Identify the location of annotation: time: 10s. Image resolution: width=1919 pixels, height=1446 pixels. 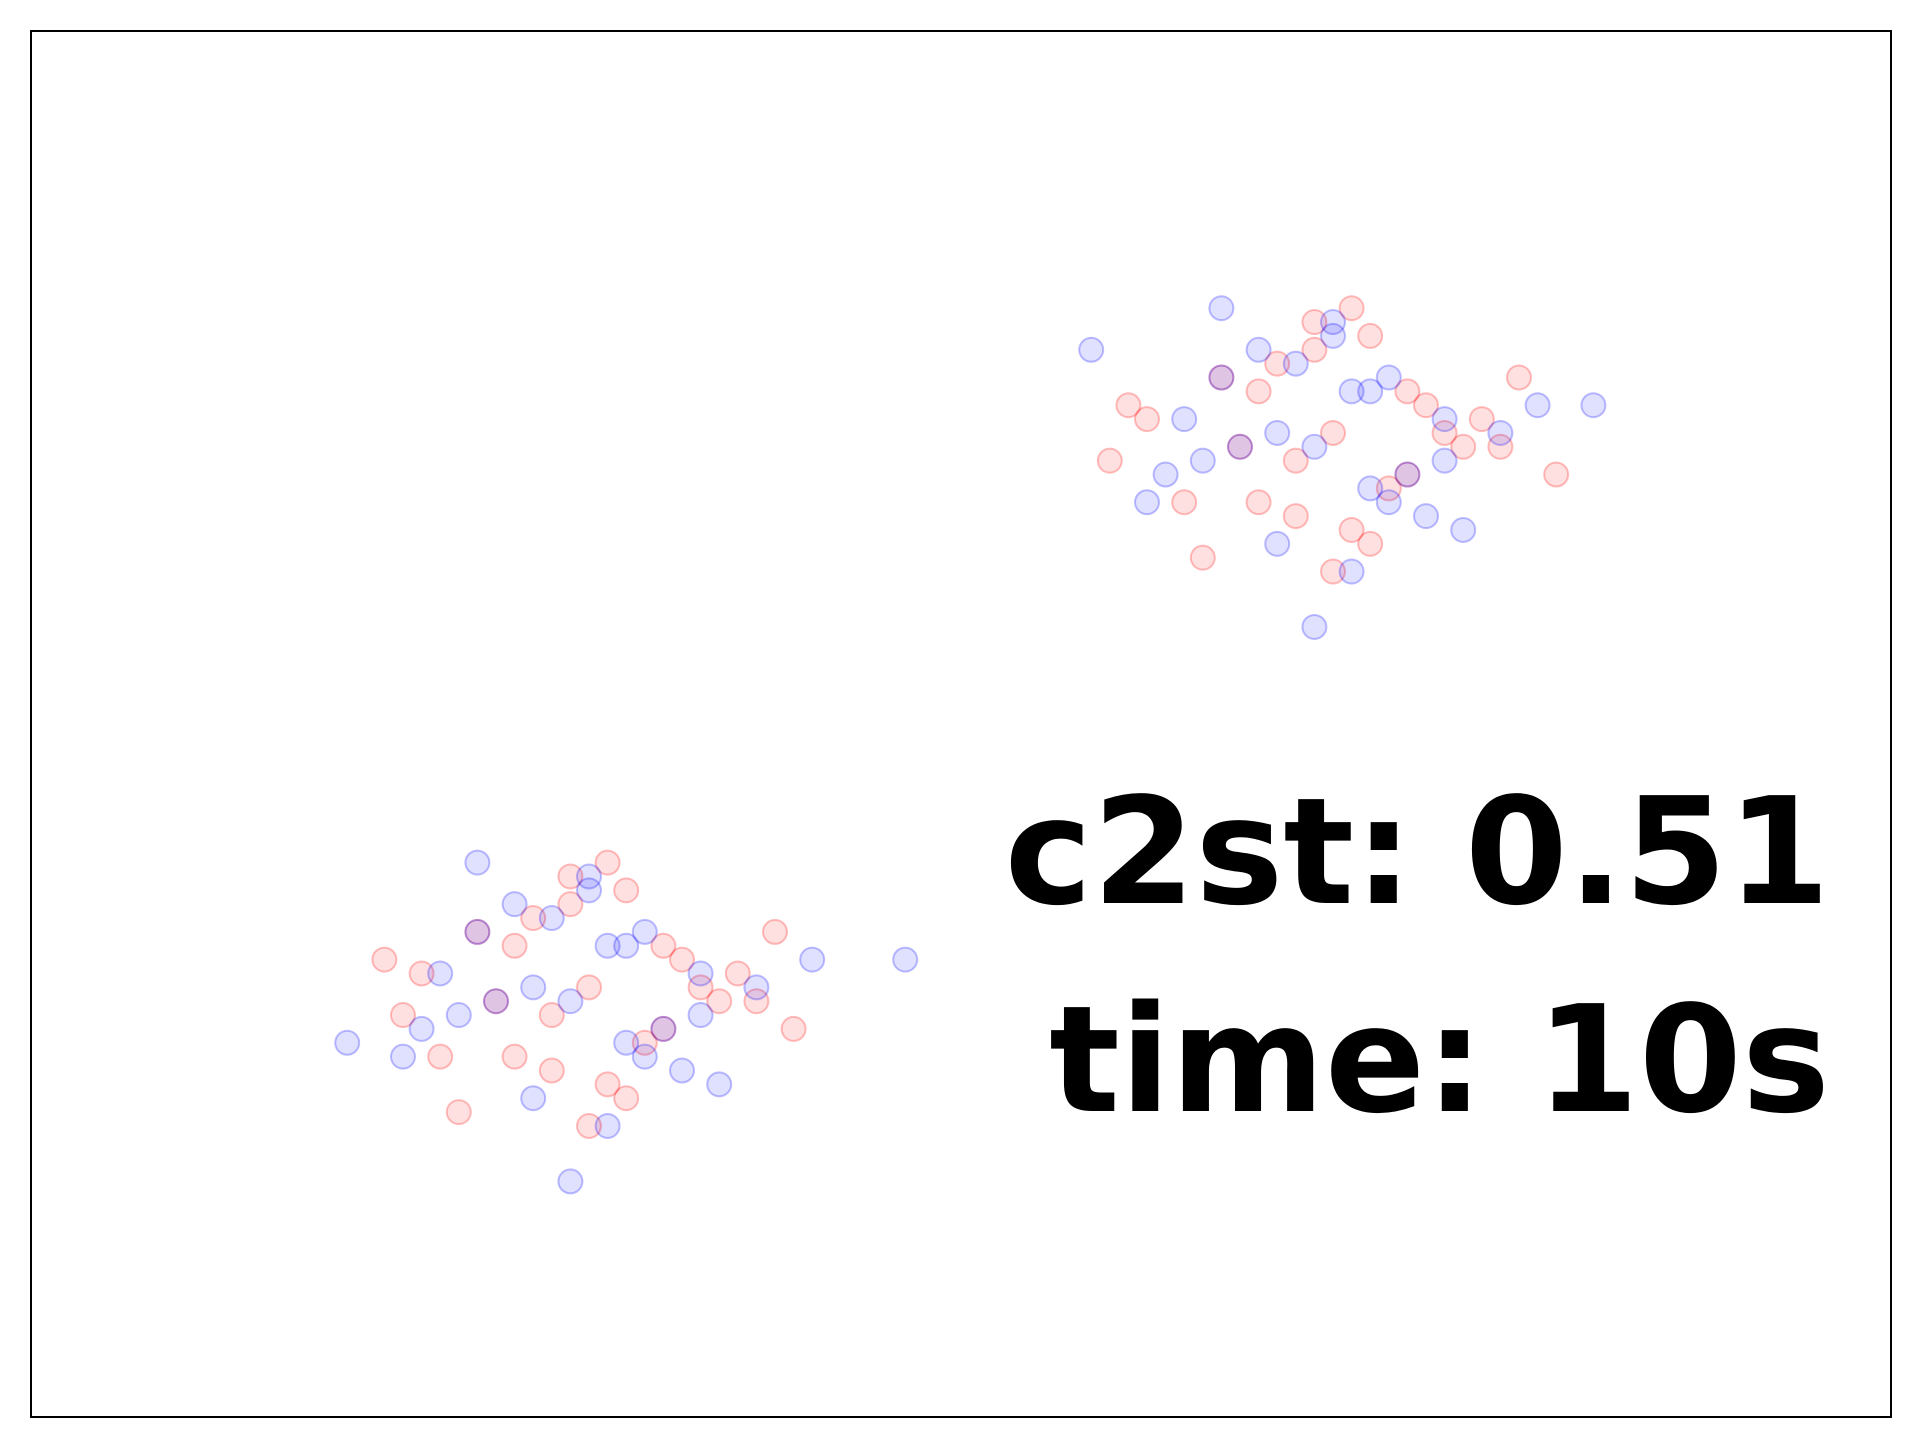
(1439, 1060).